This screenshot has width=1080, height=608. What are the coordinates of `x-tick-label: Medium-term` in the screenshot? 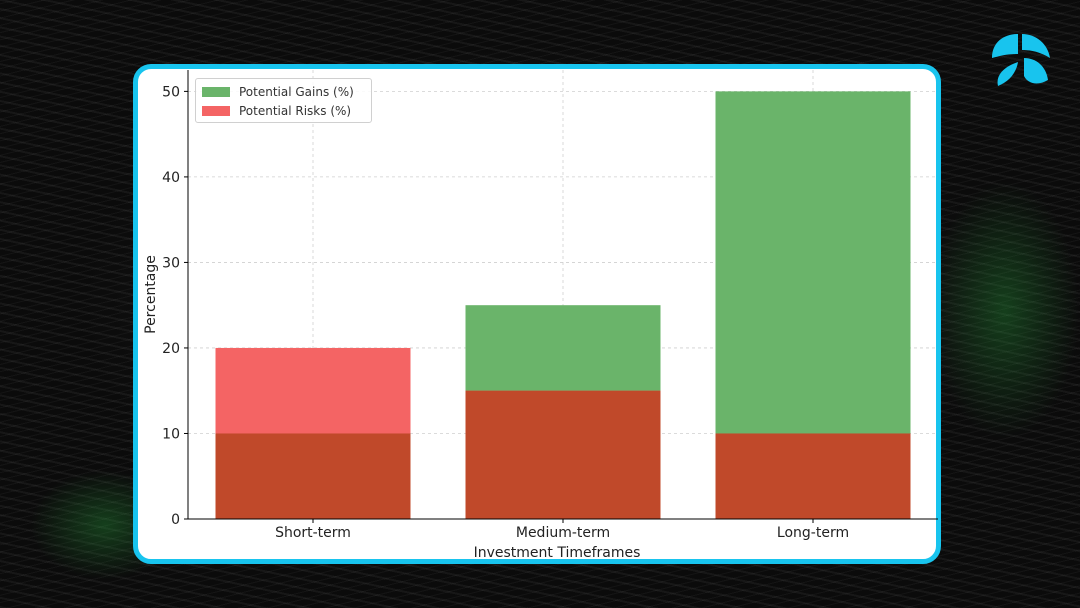 It's located at (563, 533).